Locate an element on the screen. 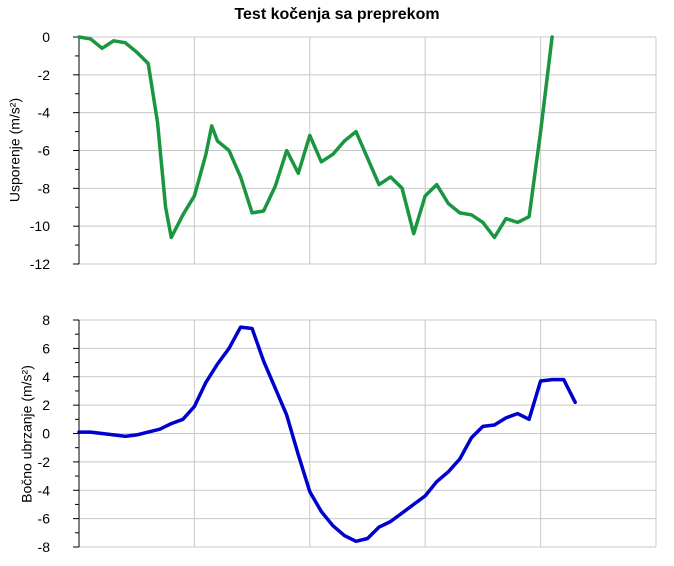  y-tick-label: 4 is located at coordinates (46, 377).